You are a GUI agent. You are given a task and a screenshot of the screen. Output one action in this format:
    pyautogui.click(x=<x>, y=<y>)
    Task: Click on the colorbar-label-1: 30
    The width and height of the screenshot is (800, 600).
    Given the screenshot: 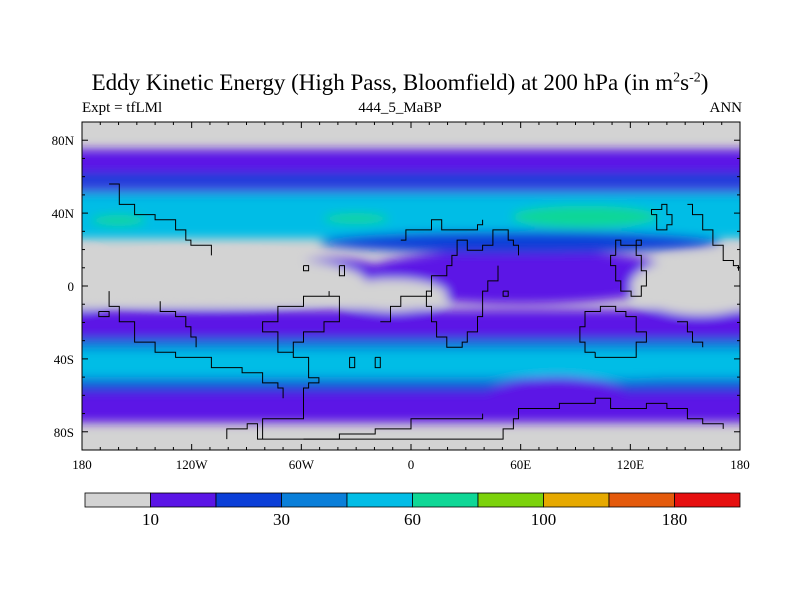 What is the action you would take?
    pyautogui.click(x=281, y=519)
    